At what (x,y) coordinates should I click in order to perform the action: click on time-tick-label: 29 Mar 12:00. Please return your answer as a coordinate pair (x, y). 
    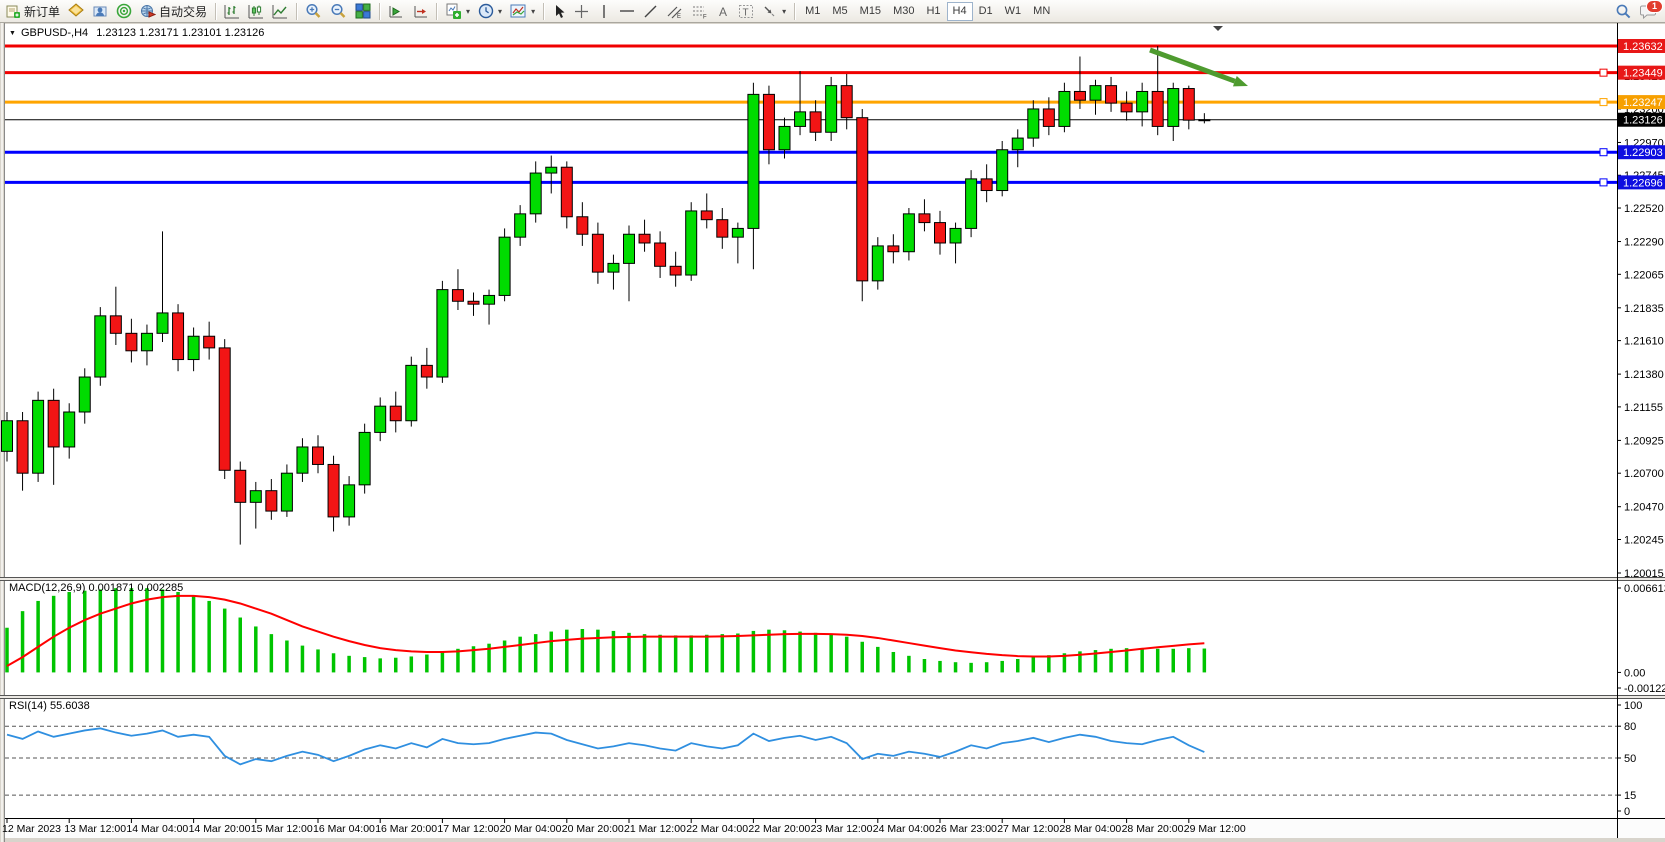
    Looking at the image, I should click on (1215, 829).